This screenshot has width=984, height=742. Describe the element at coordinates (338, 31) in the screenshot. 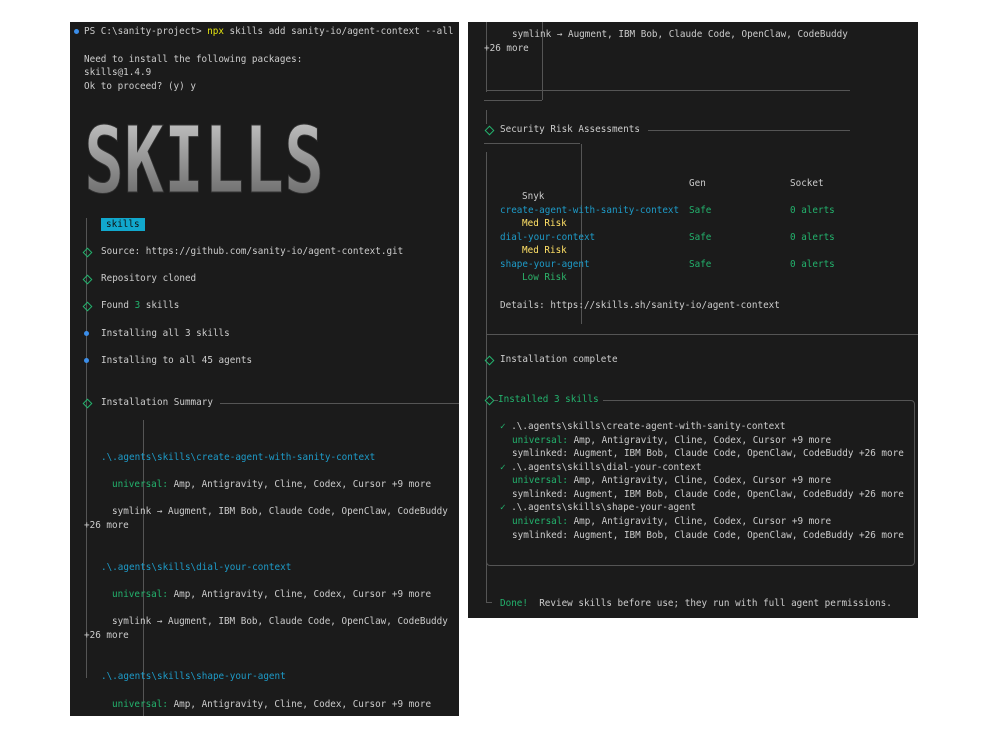

I see `command-args: skills add sanity-io/agent-context --all` at that location.